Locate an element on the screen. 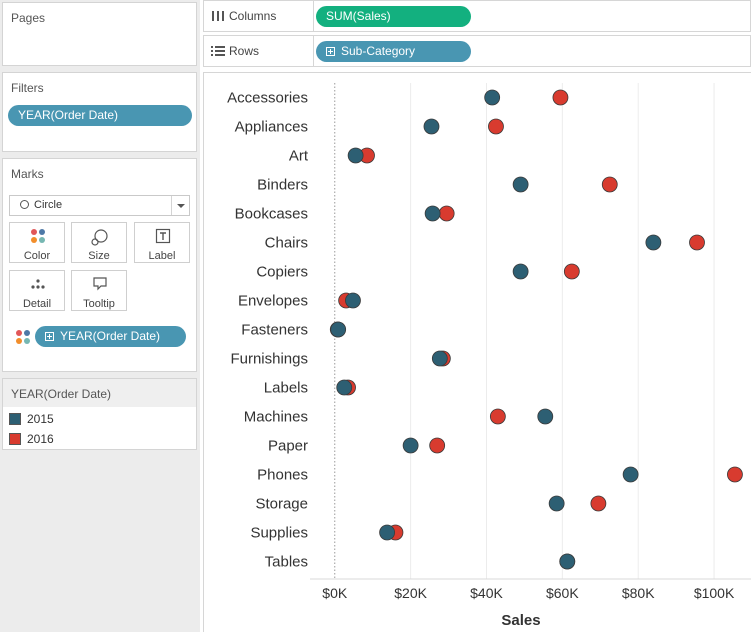 This screenshot has height=632, width=751. tooltip-icon is located at coordinates (99, 286).